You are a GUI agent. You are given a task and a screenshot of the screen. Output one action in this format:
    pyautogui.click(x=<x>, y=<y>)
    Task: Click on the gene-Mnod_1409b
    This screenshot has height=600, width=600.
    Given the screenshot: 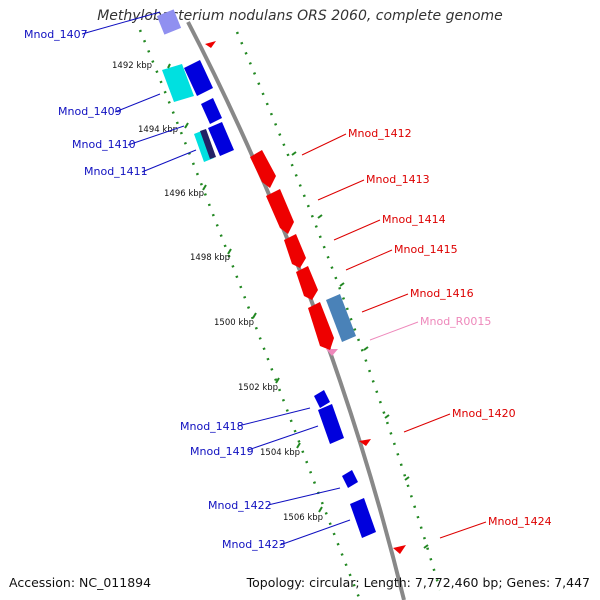 What is the action you would take?
    pyautogui.click(x=211, y=111)
    